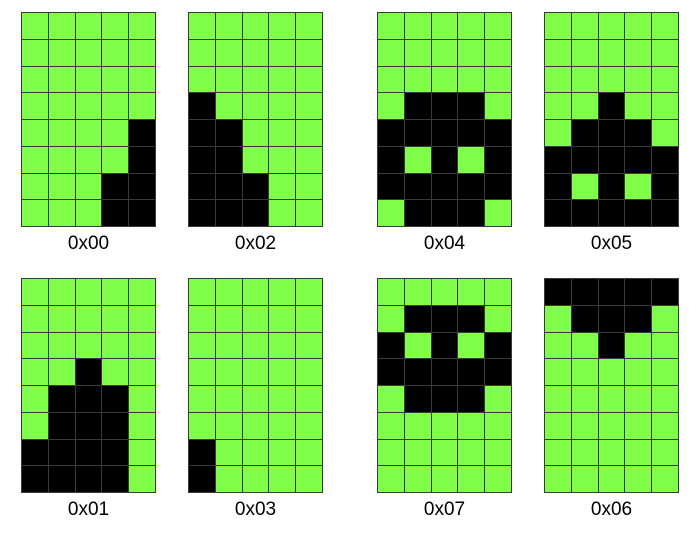 The width and height of the screenshot is (700, 535). I want to click on tile-1: 0x02, so click(255, 133).